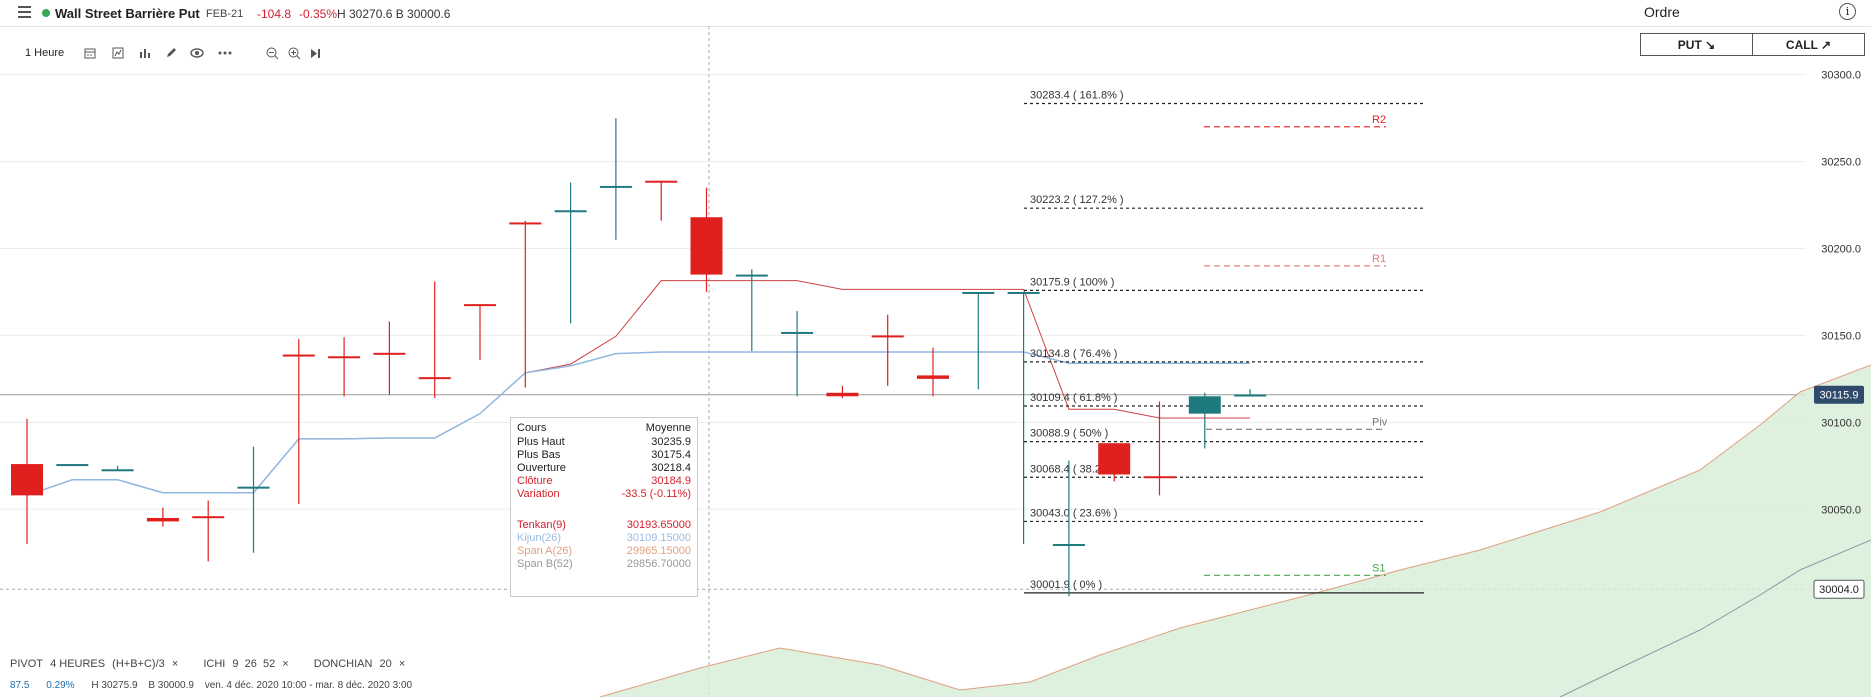  What do you see at coordinates (532, 428) in the screenshot?
I see `tooltip-header-label: Cours` at bounding box center [532, 428].